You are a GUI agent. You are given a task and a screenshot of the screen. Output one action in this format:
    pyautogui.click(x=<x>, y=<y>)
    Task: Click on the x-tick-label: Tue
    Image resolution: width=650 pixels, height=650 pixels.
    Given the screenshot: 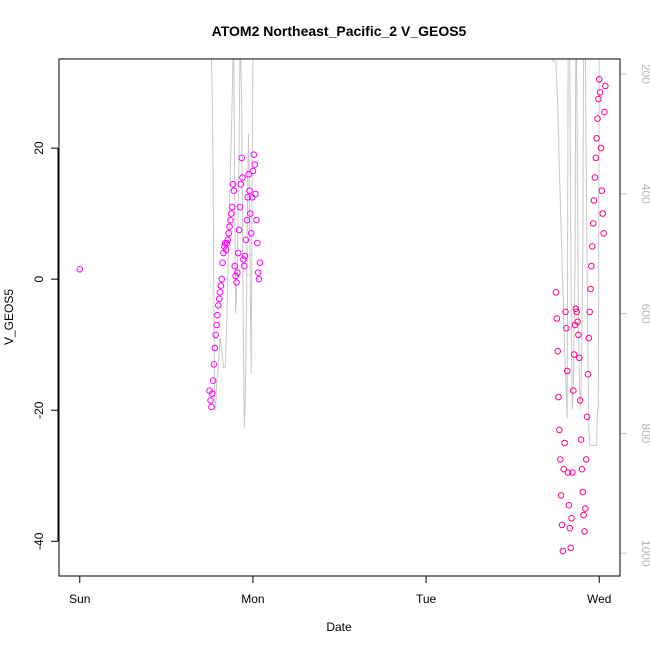 What is the action you would take?
    pyautogui.click(x=426, y=599)
    